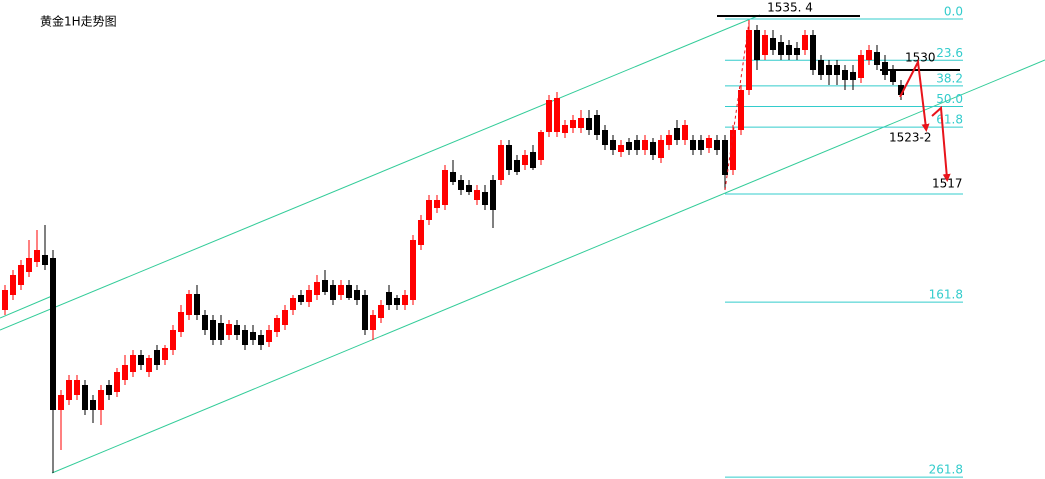  Describe the element at coordinates (953, 12) in the screenshot. I see `fib-label: 0.0` at that location.